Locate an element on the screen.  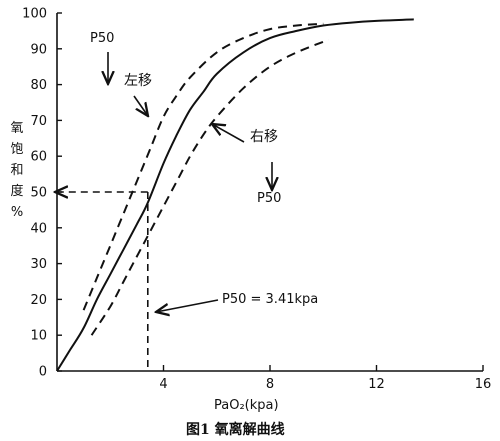
y-tick-label: 40 is located at coordinates (38, 228).